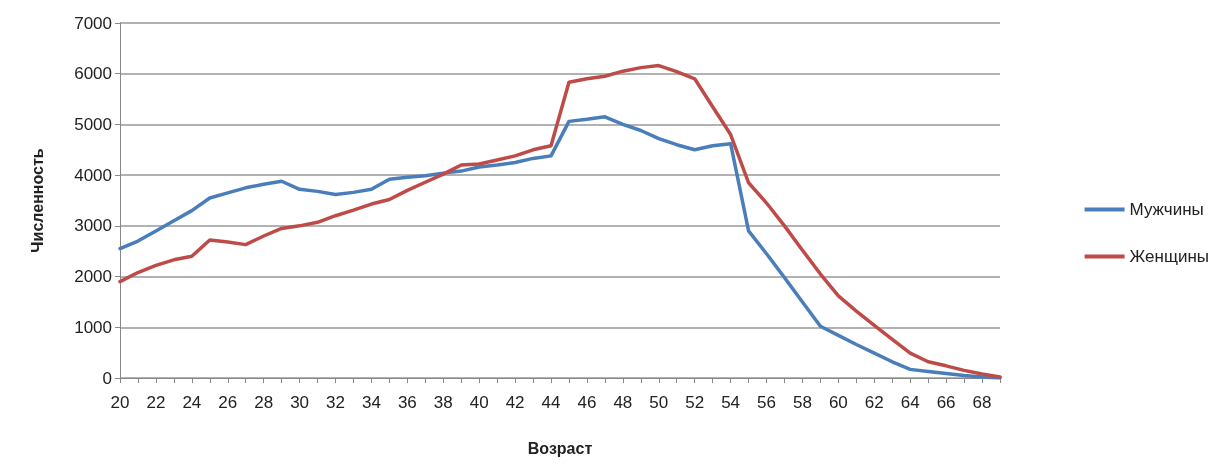  What do you see at coordinates (335, 402) in the screenshot?
I see `x-tick-label: 32` at bounding box center [335, 402].